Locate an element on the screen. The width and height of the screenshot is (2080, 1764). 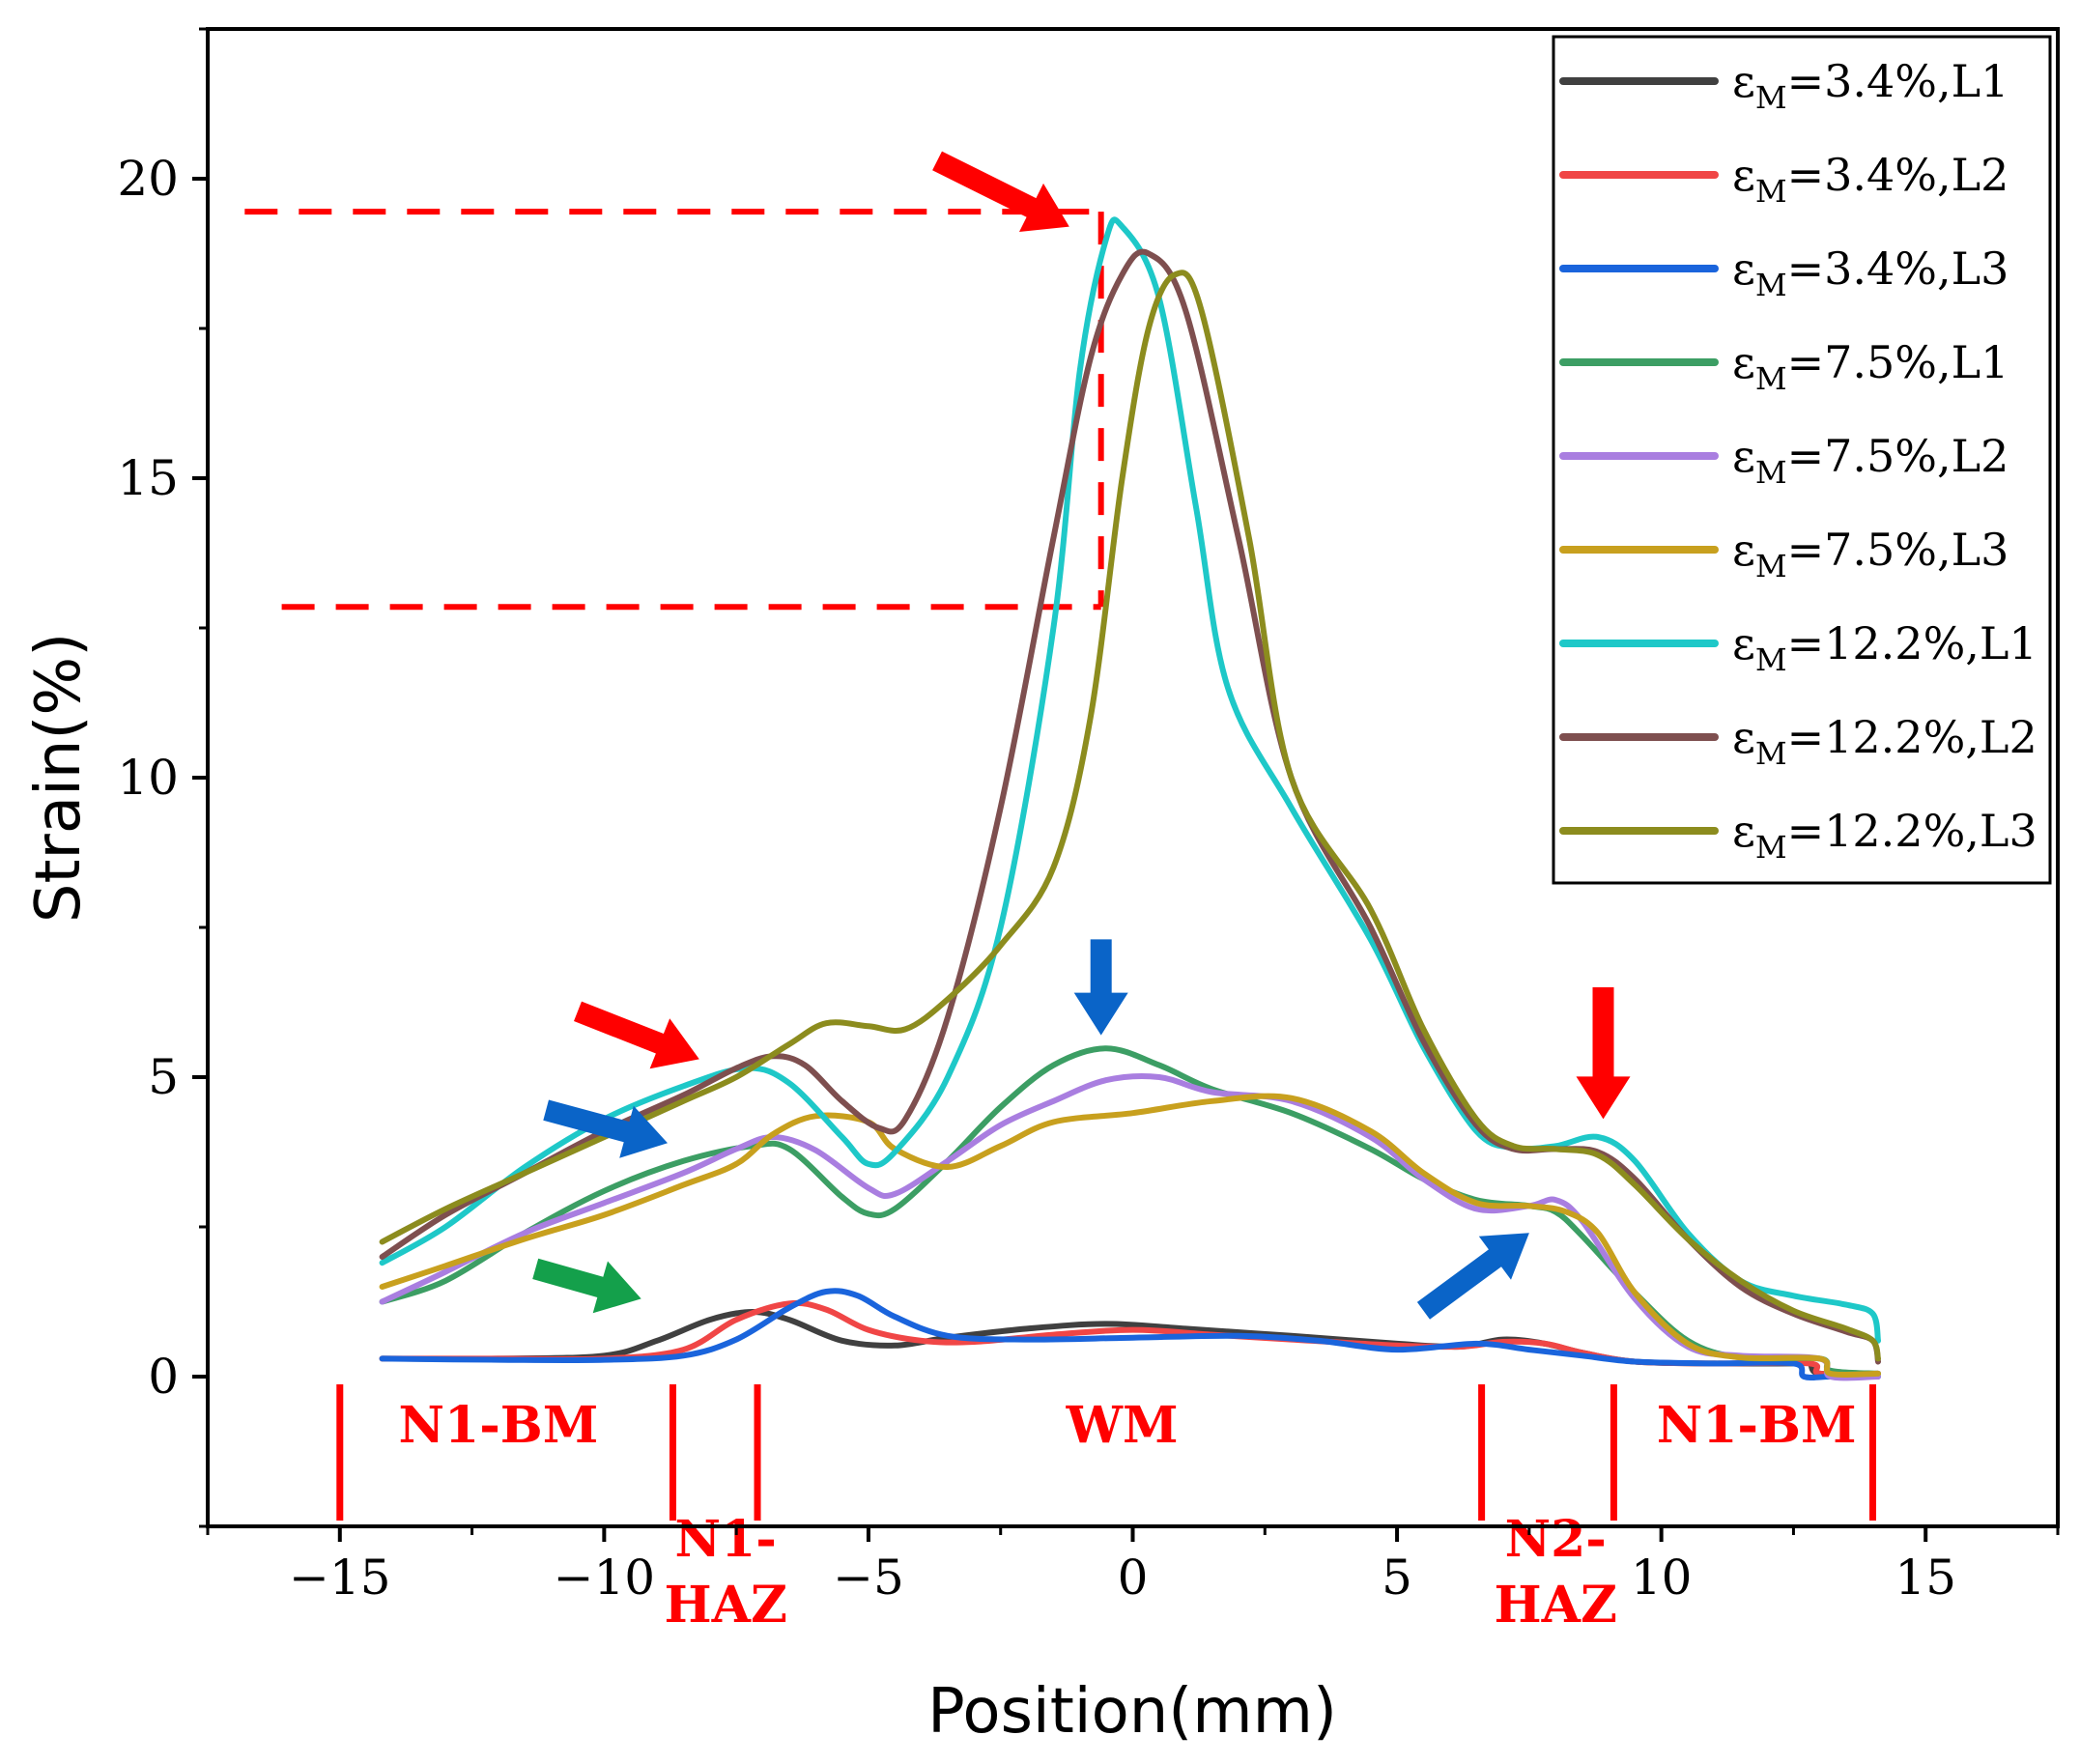
x-tick-label: 10 is located at coordinates (1662, 1578).